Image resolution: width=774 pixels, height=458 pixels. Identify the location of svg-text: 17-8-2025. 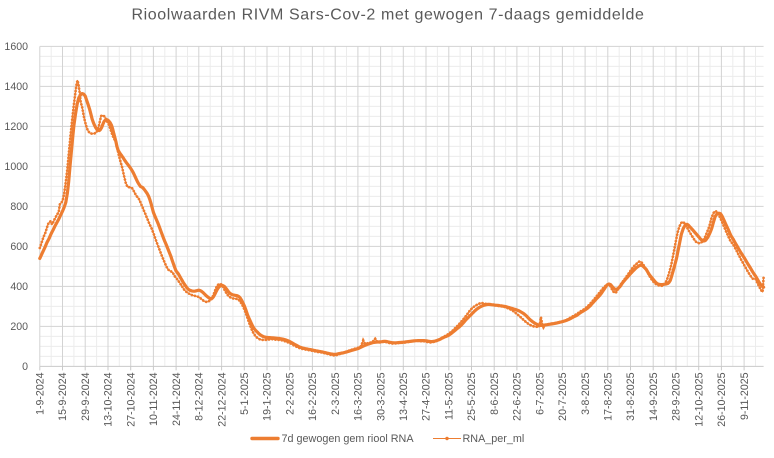
(609, 396).